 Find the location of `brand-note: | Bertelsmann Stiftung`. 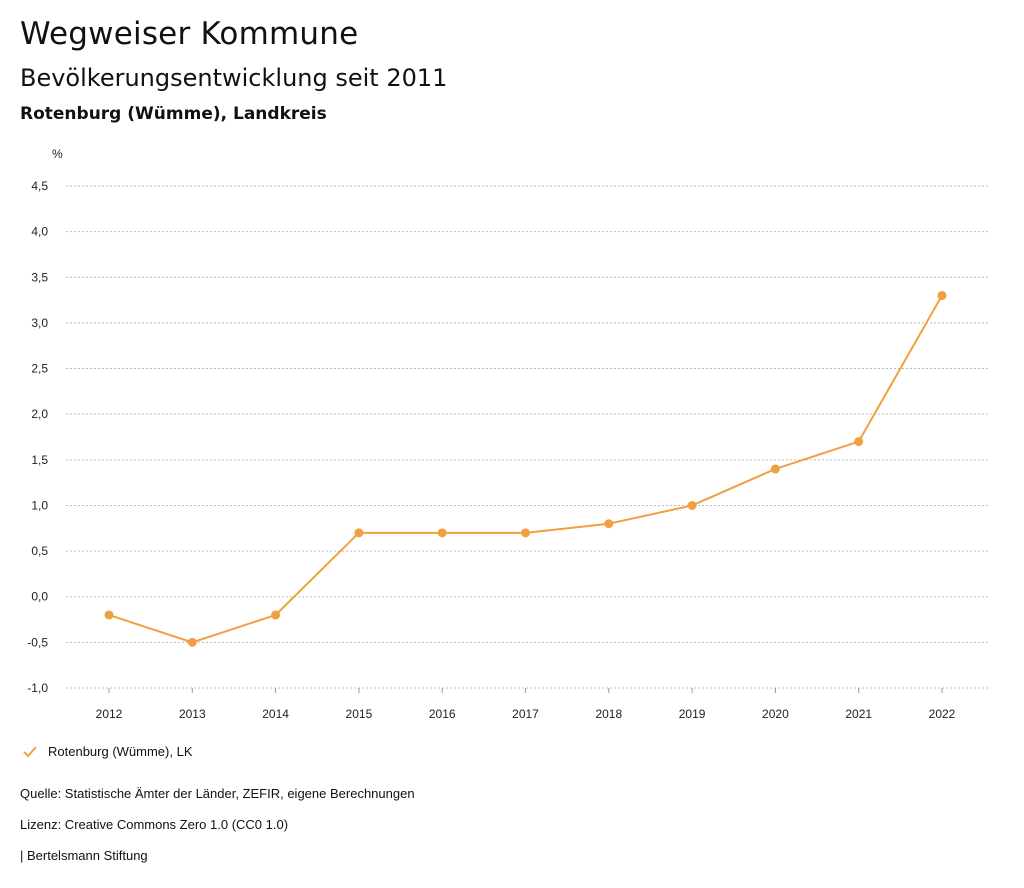

brand-note: | Bertelsmann Stiftung is located at coordinates (84, 855).